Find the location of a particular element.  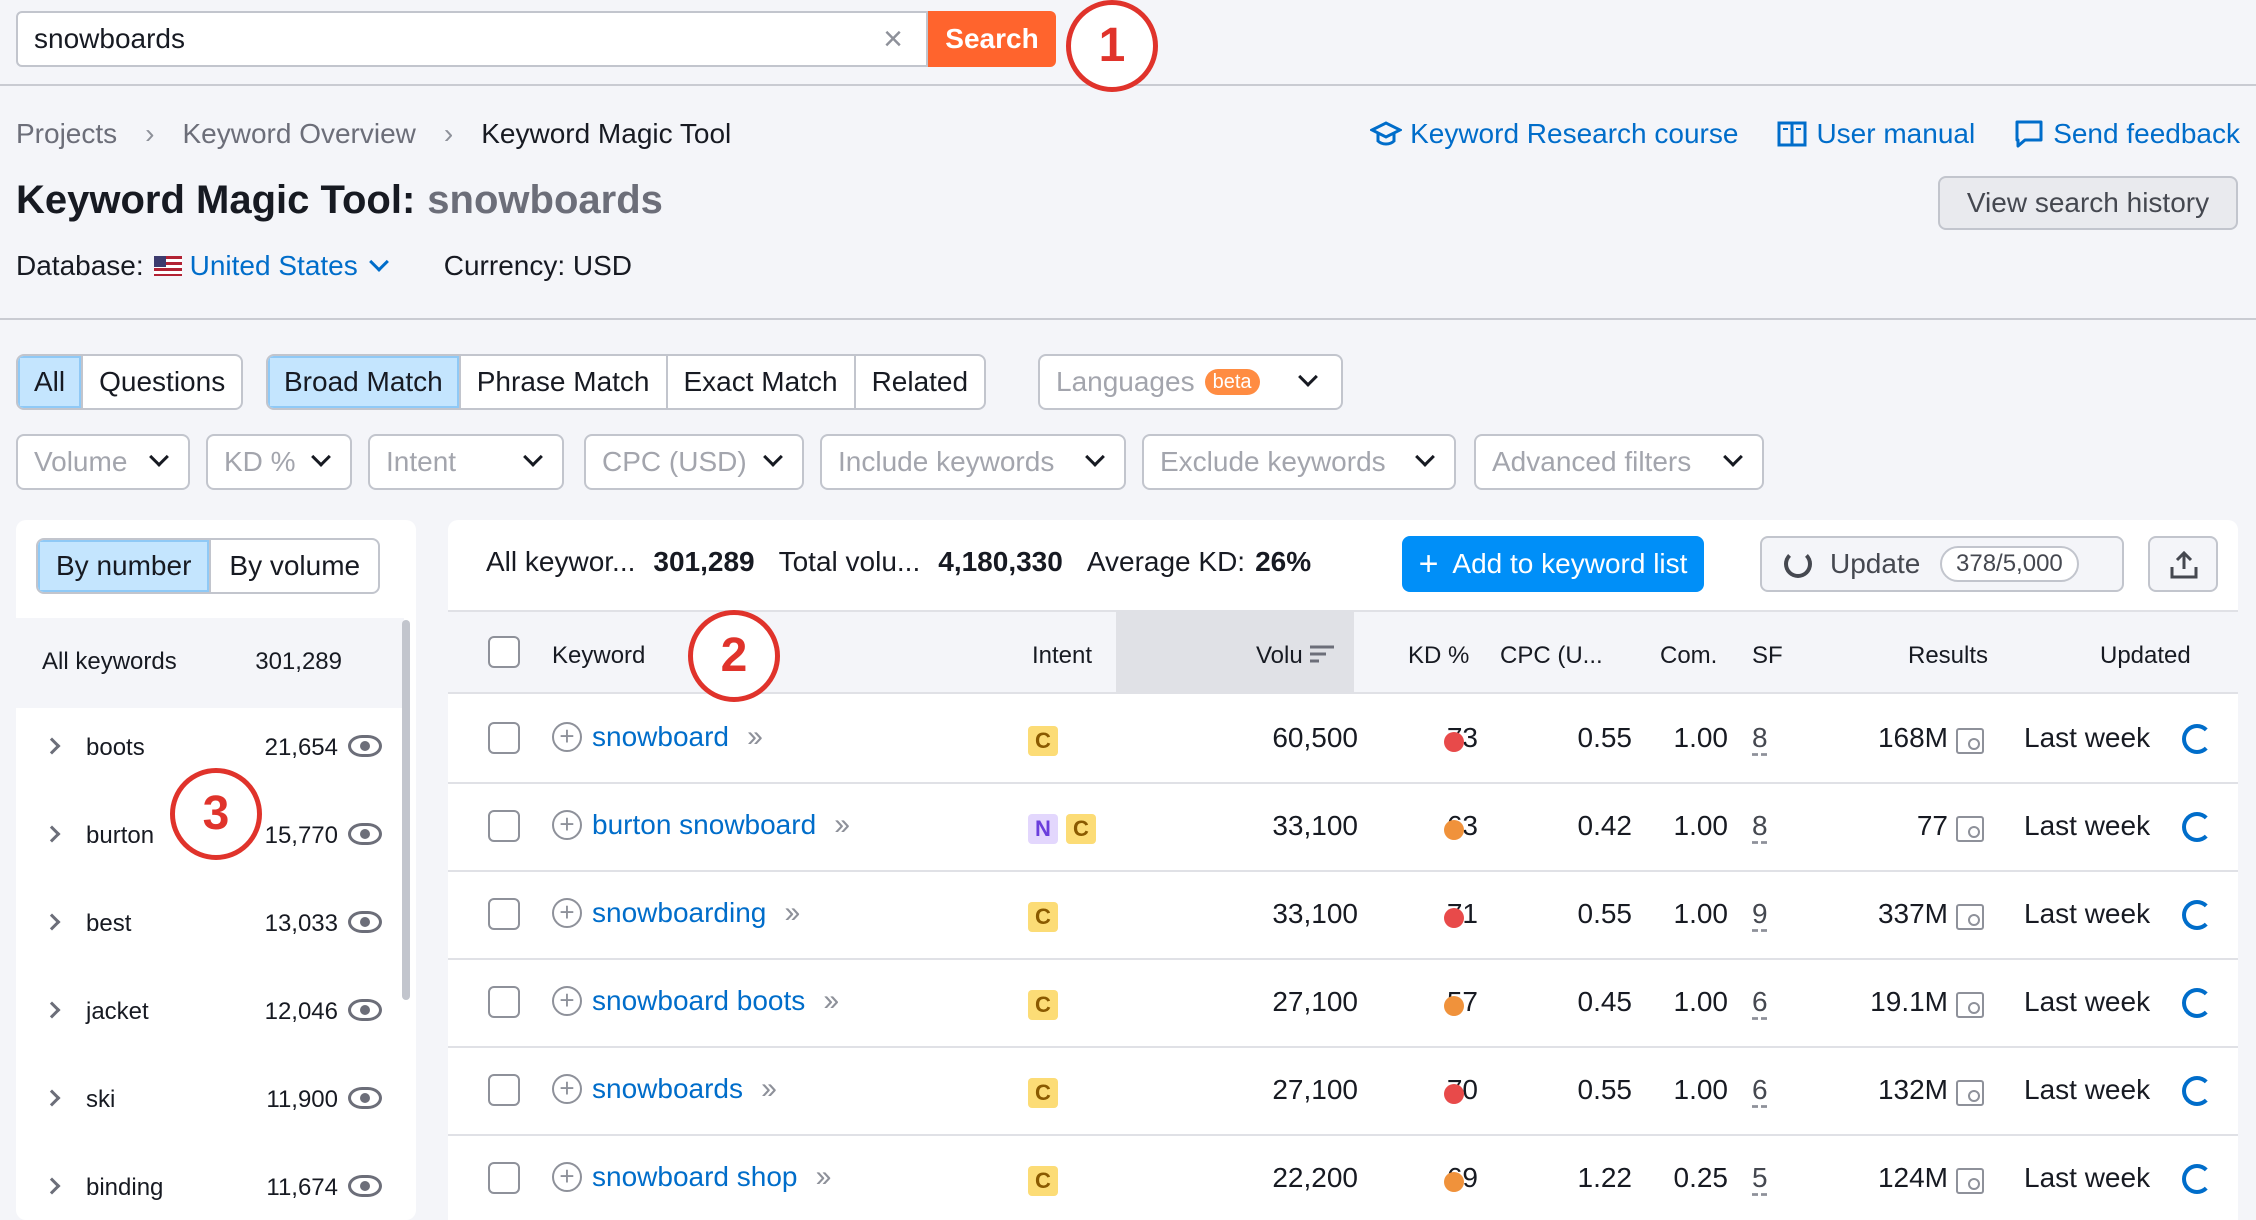

keyword-link: snowboard shop ›› is located at coordinates (711, 1177).